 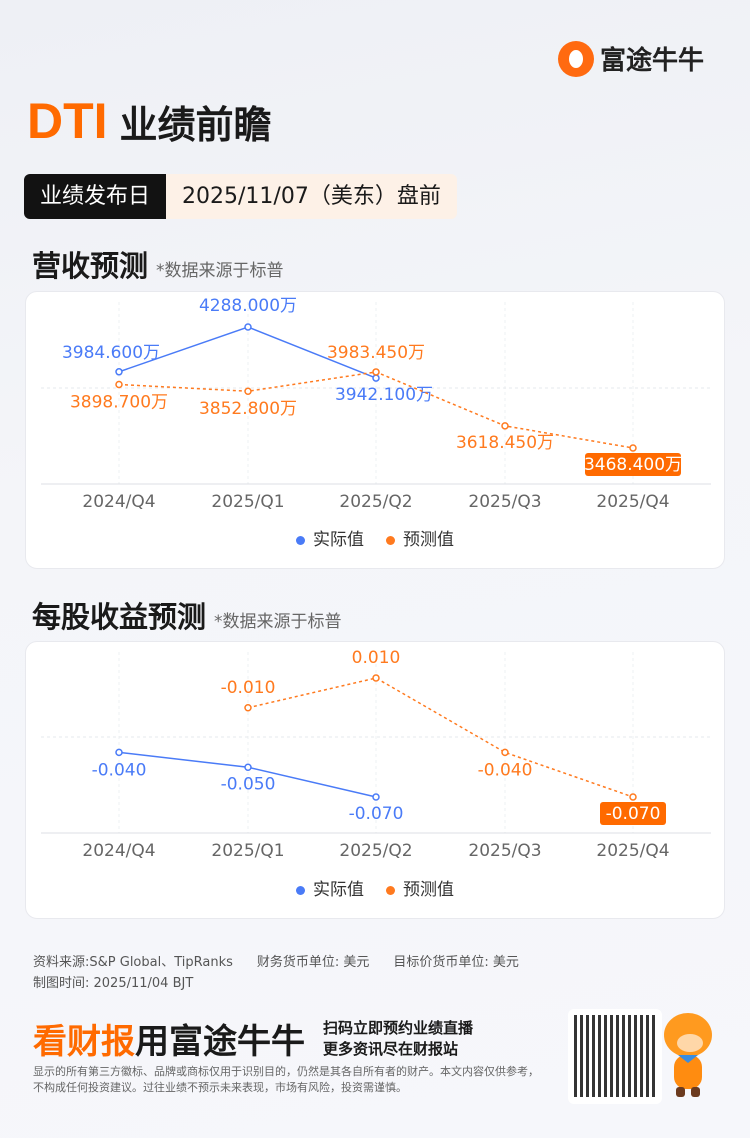 What do you see at coordinates (220, 1042) in the screenshot?
I see `promo-text: 用富途牛牛` at bounding box center [220, 1042].